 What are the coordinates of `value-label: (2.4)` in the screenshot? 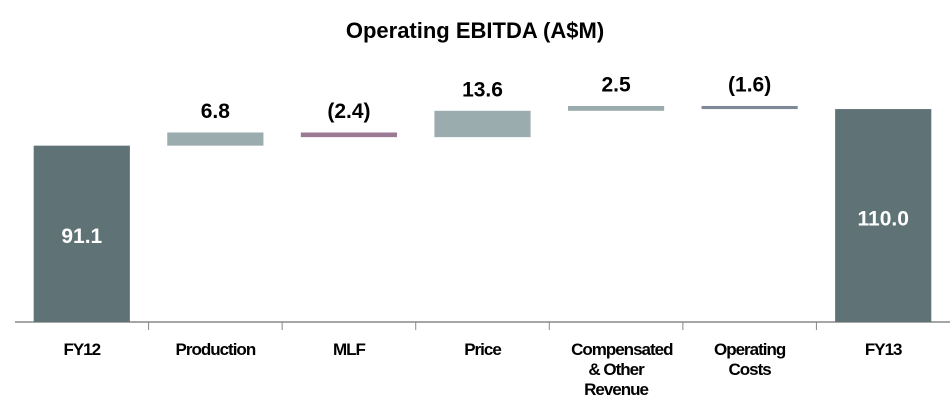 It's located at (348, 111).